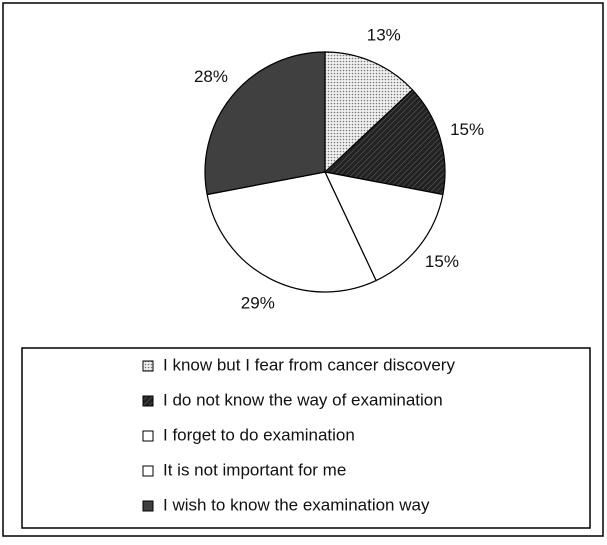 Image resolution: width=607 pixels, height=545 pixels. I want to click on legend-label: It is not important for me, so click(254, 469).